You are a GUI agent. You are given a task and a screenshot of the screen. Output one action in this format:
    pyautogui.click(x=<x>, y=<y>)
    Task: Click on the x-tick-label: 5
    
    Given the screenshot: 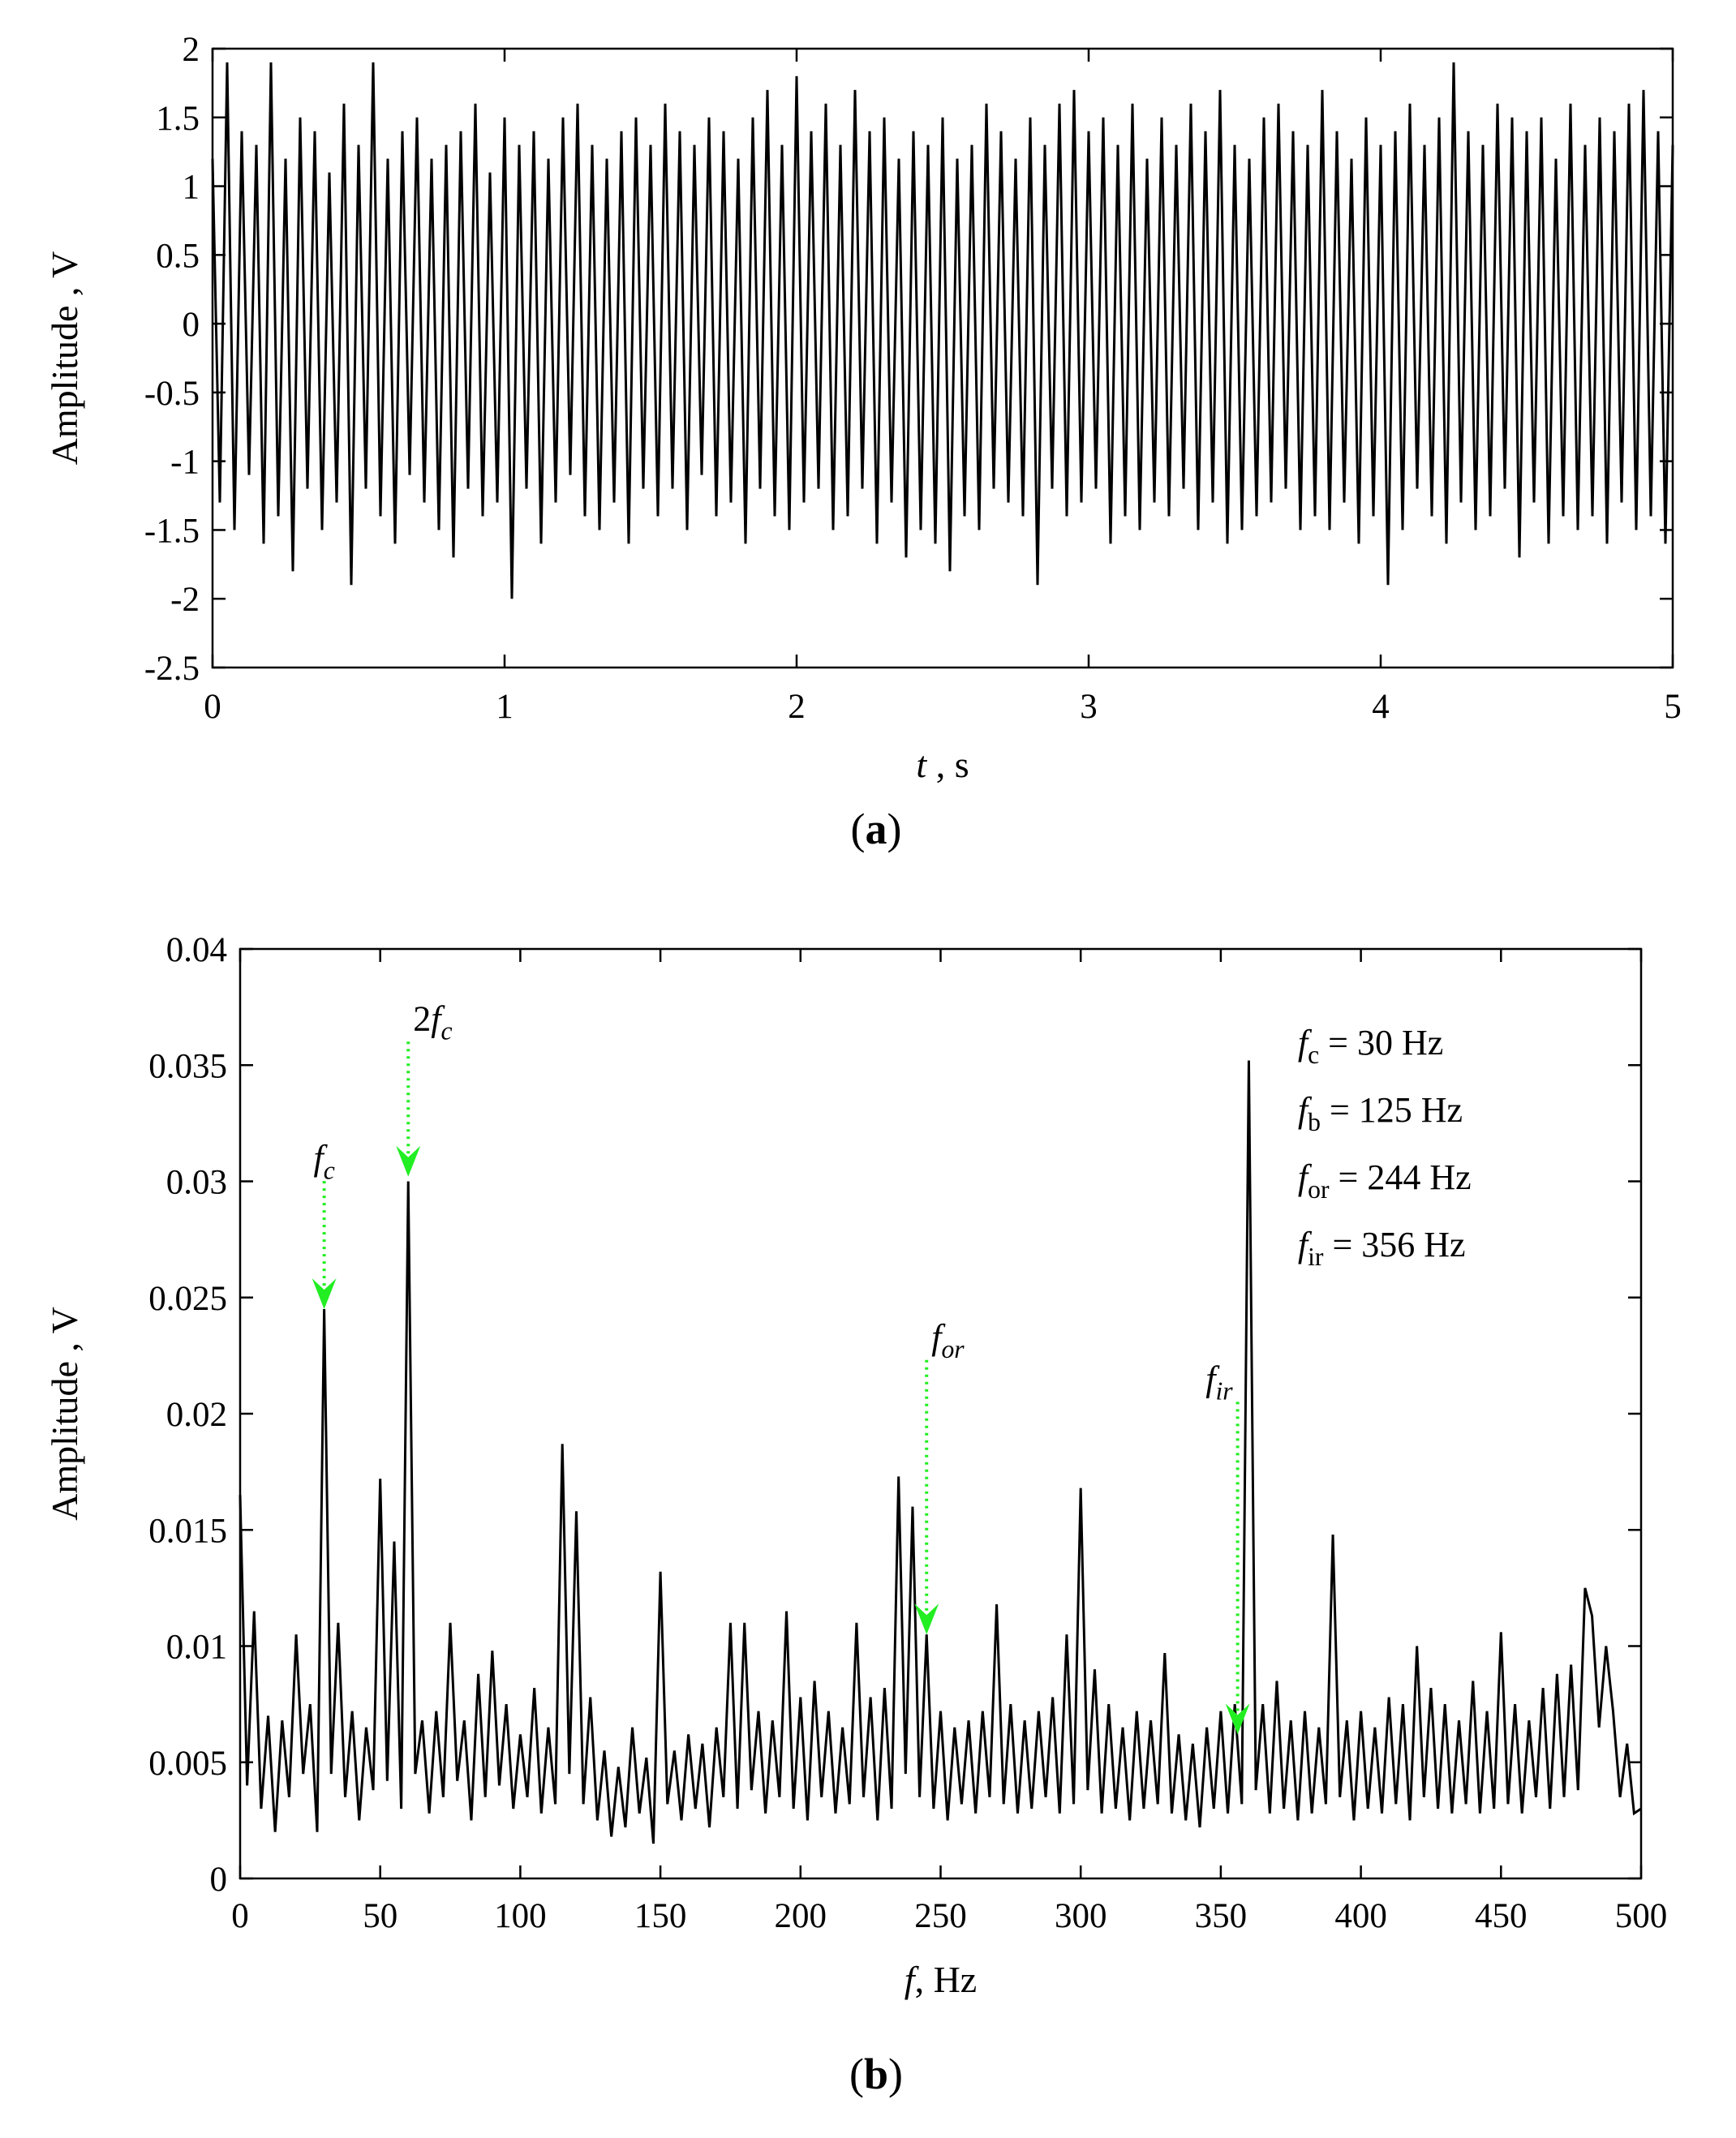 What is the action you would take?
    pyautogui.click(x=1673, y=707)
    